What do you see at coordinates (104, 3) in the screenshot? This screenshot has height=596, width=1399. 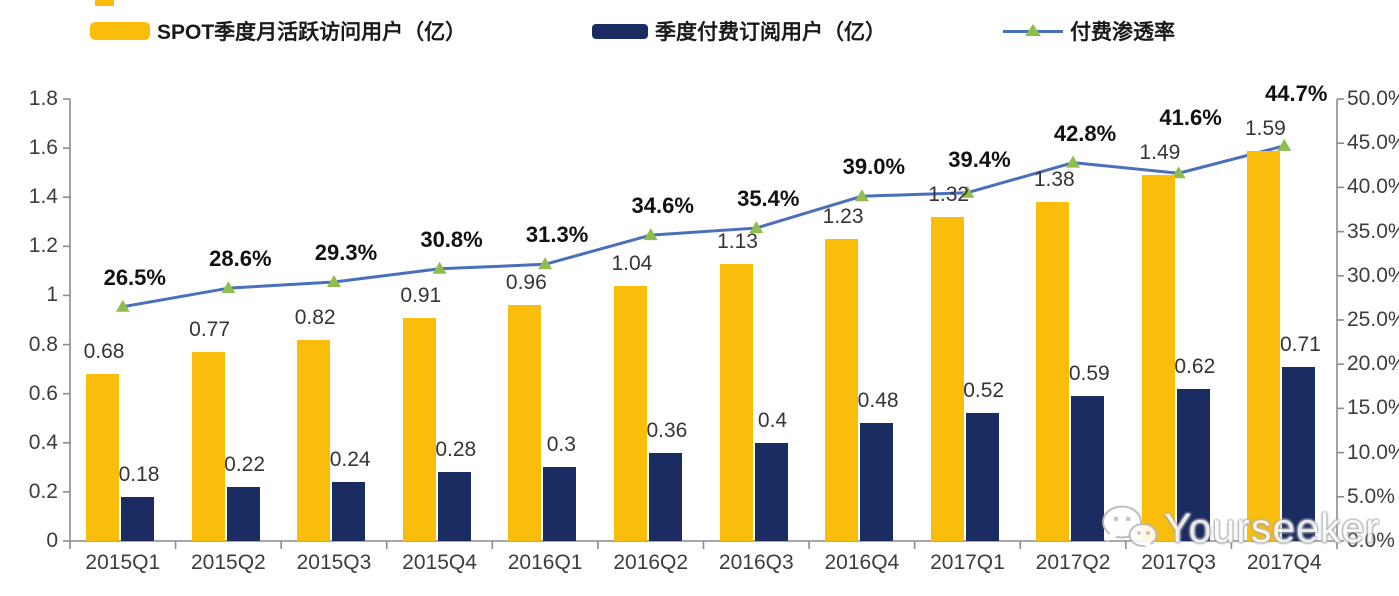 I see `cropped-artifact` at bounding box center [104, 3].